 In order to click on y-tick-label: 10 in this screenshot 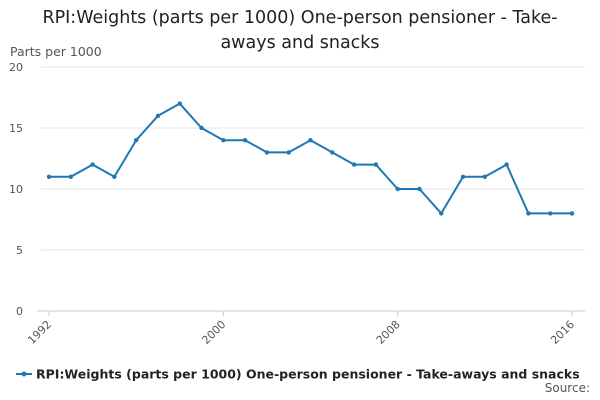, I will do `click(16, 189)`.